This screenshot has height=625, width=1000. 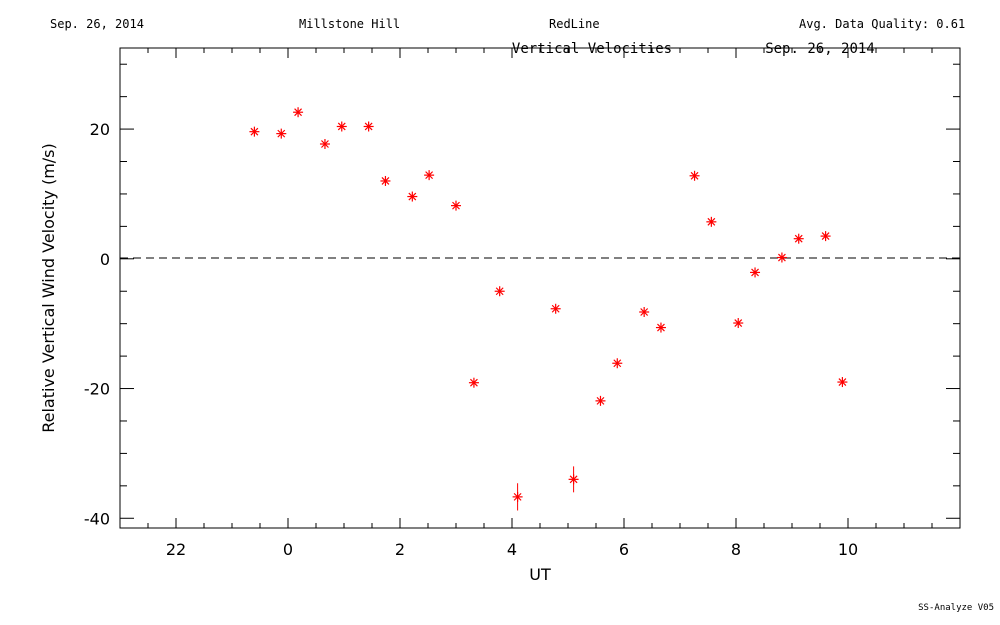 What do you see at coordinates (176, 549) in the screenshot?
I see `x-tick-label: 22` at bounding box center [176, 549].